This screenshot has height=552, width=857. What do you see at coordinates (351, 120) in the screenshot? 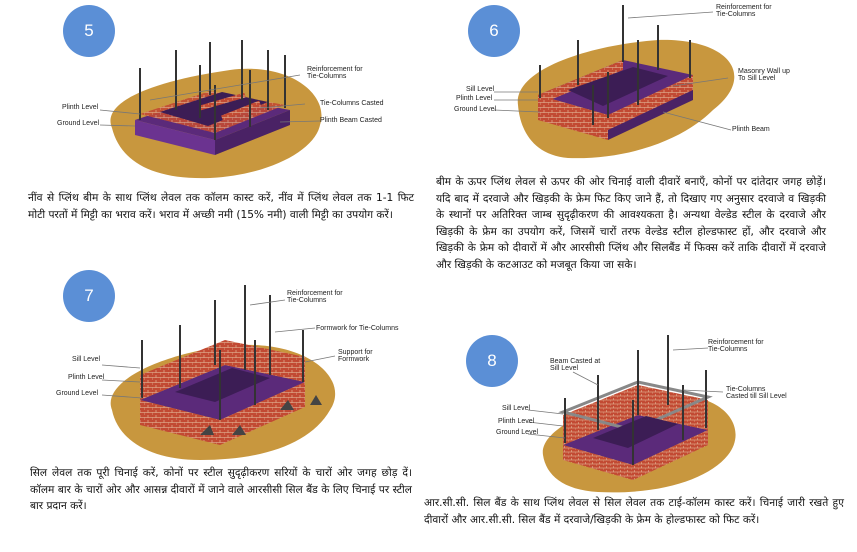
I see `step-5-label-plinth-beam-casted: Plinth Beam Casted` at bounding box center [351, 120].